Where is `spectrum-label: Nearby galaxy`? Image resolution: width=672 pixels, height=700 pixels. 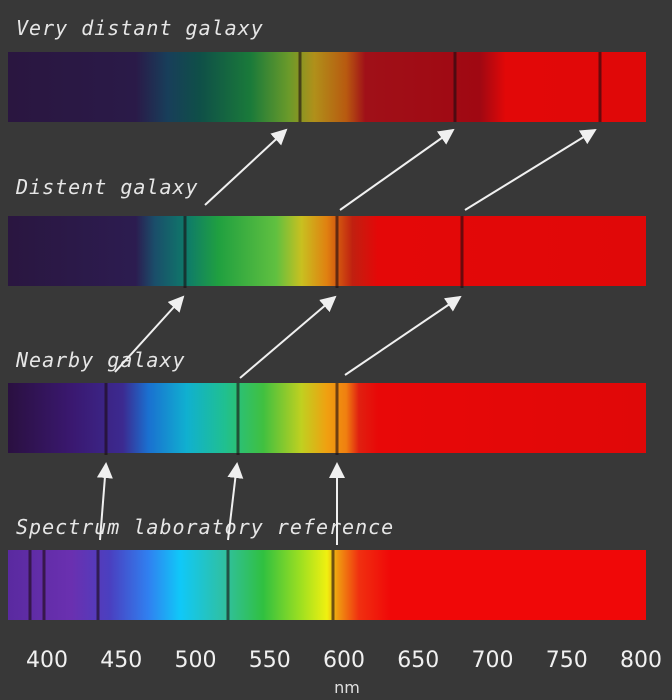 spectrum-label: Nearby galaxy is located at coordinates (101, 360).